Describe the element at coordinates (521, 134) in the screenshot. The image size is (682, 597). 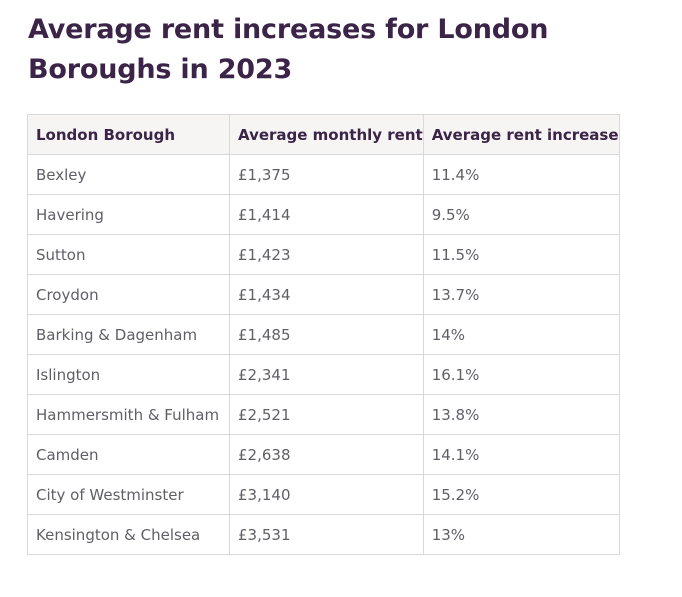
I see `column-header-average-rent-increase: Average rent increase` at that location.